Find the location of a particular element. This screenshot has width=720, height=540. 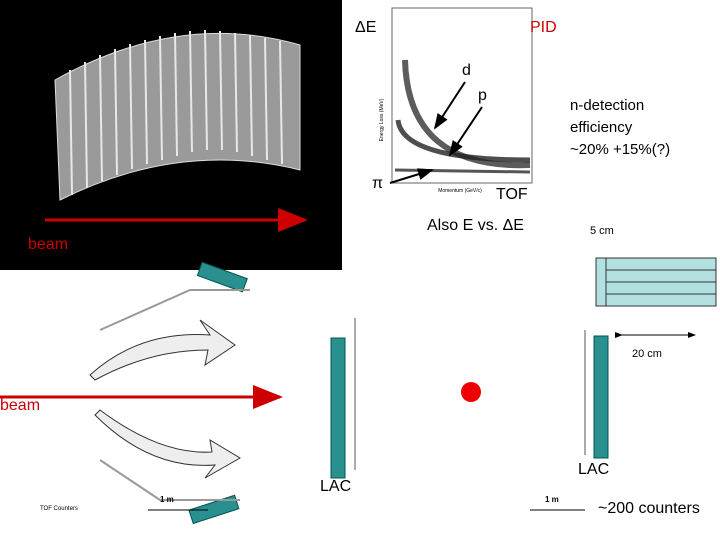

five-cm-label: 5 cm is located at coordinates (602, 231).